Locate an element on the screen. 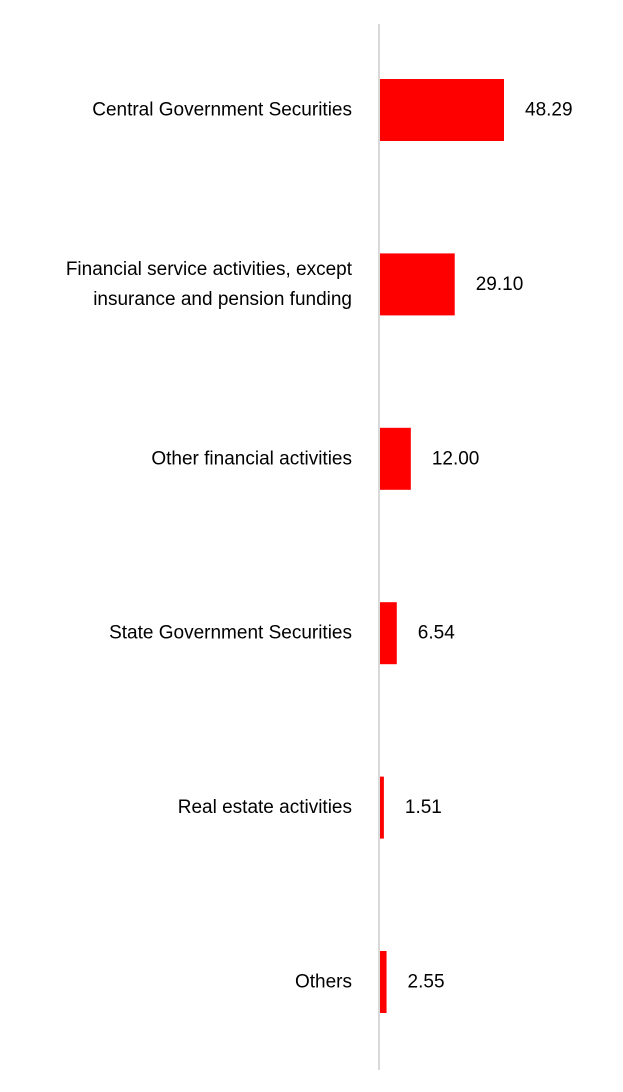  category-label-1: Central Government Securities is located at coordinates (222, 110).